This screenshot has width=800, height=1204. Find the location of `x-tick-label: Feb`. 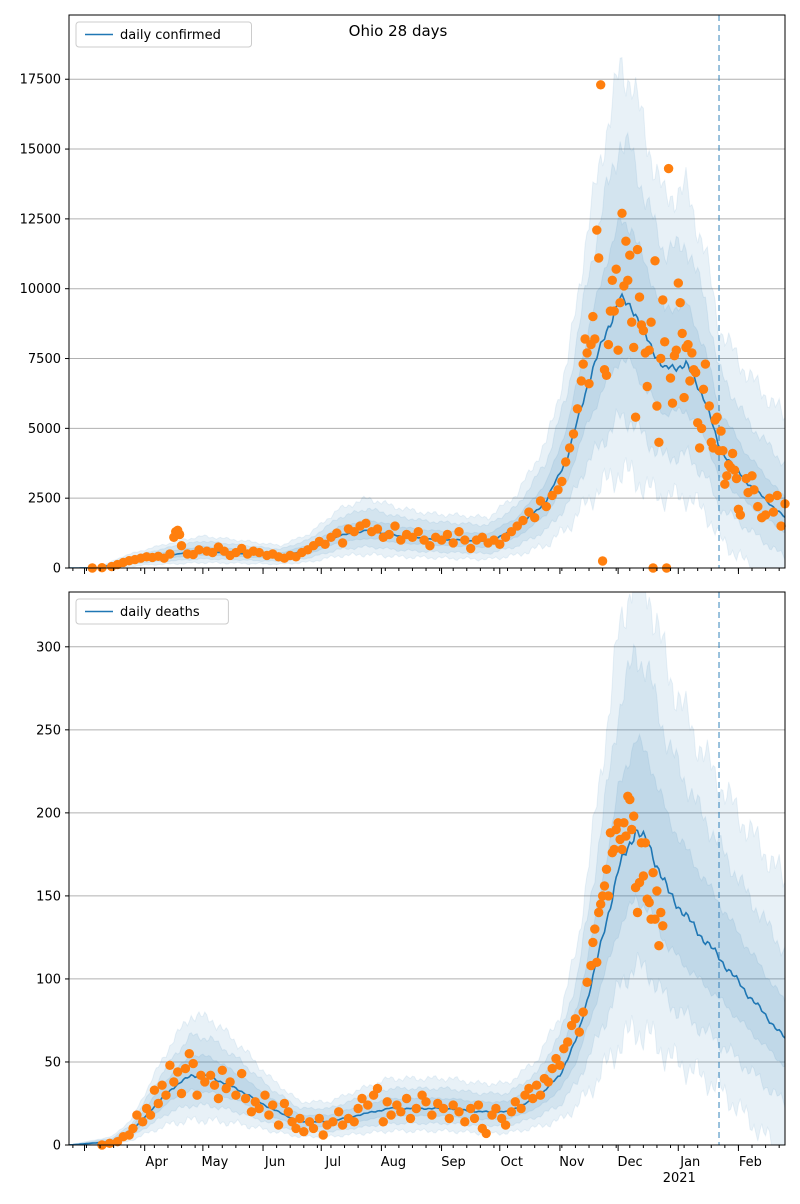

x-tick-label: Feb is located at coordinates (750, 1162).